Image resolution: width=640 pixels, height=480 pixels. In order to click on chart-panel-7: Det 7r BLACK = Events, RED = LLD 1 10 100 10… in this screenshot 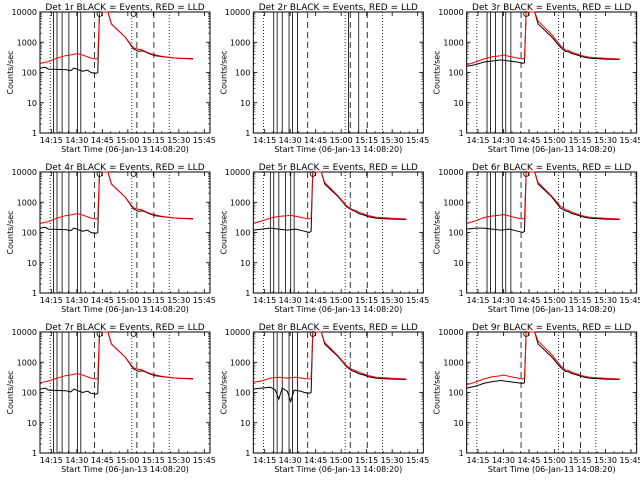, I will do `click(111, 398)`.